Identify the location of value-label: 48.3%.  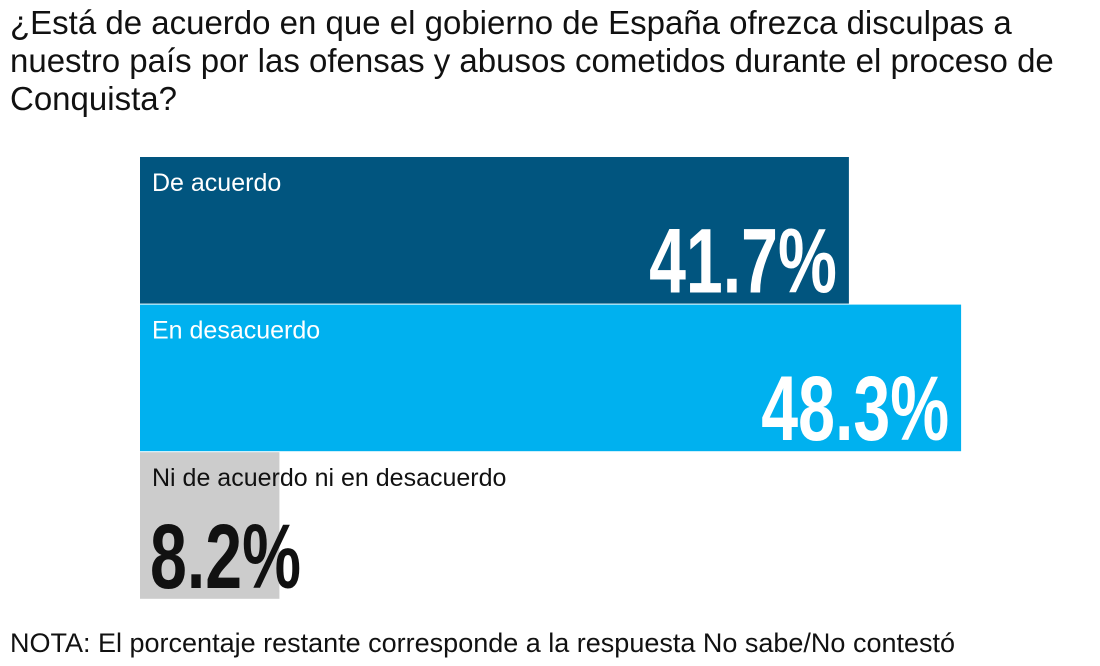
(855, 407).